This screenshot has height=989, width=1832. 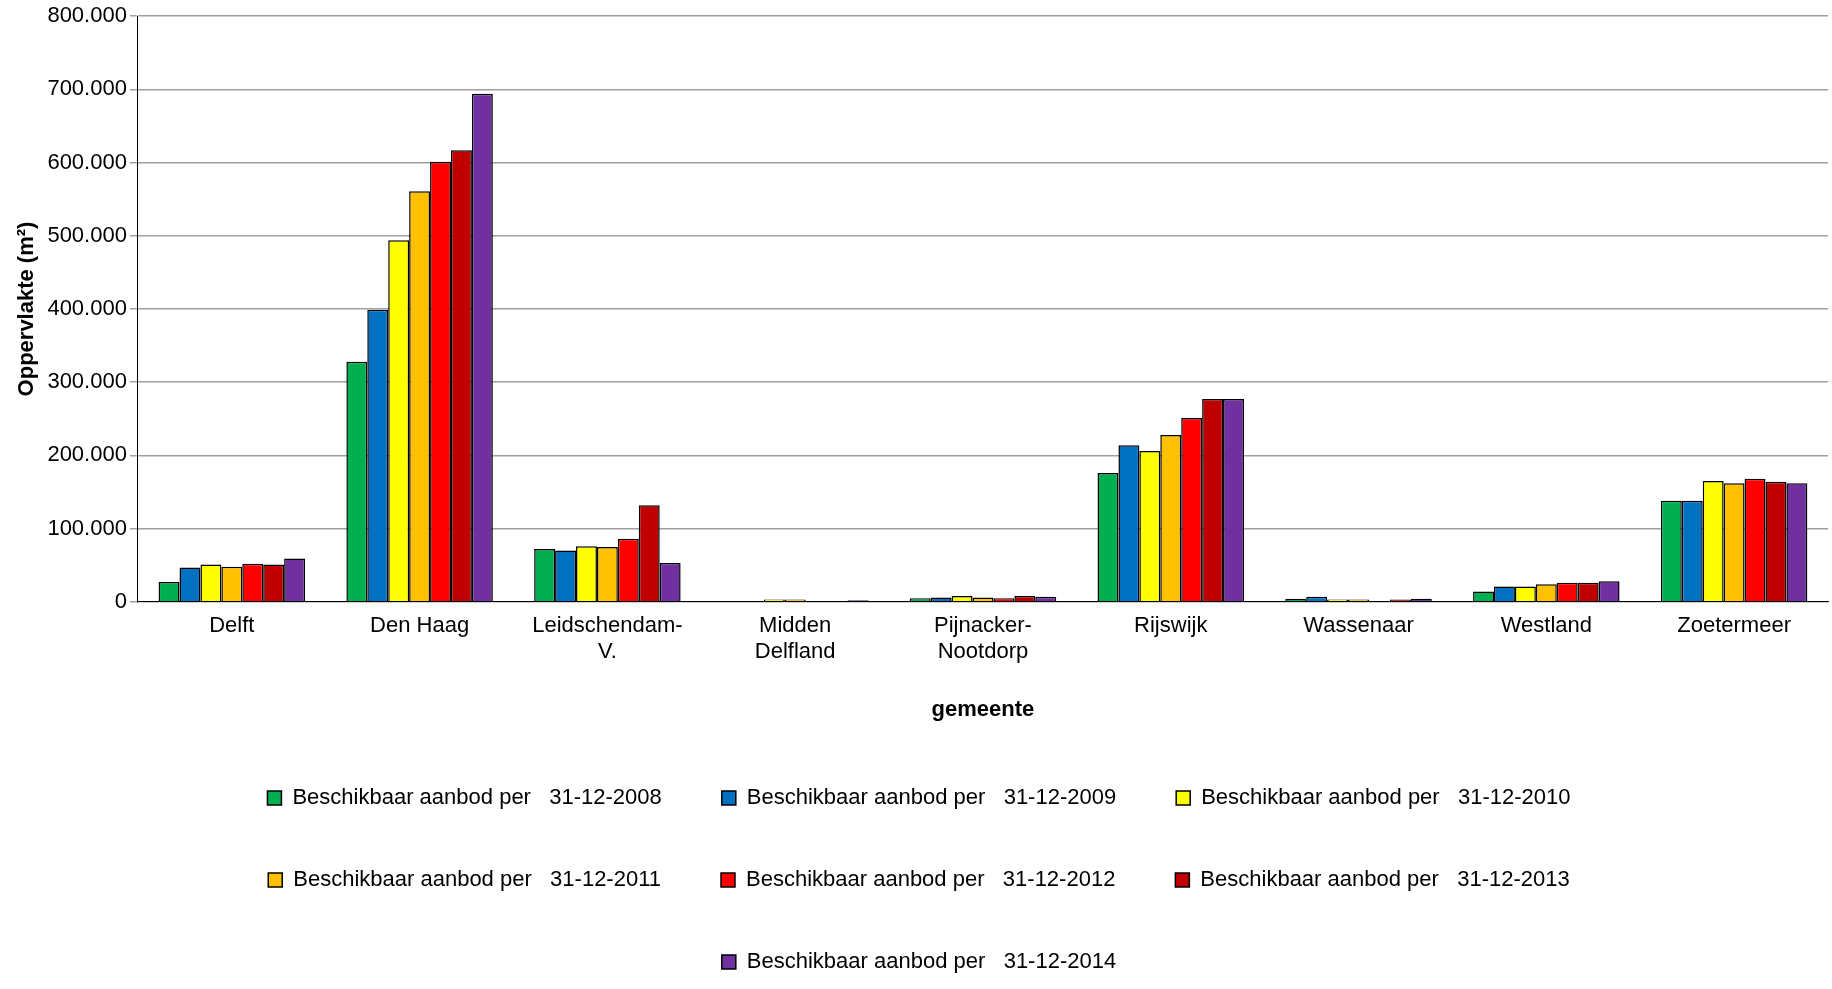 I want to click on x-tick-label: Westland, so click(x=1546, y=625).